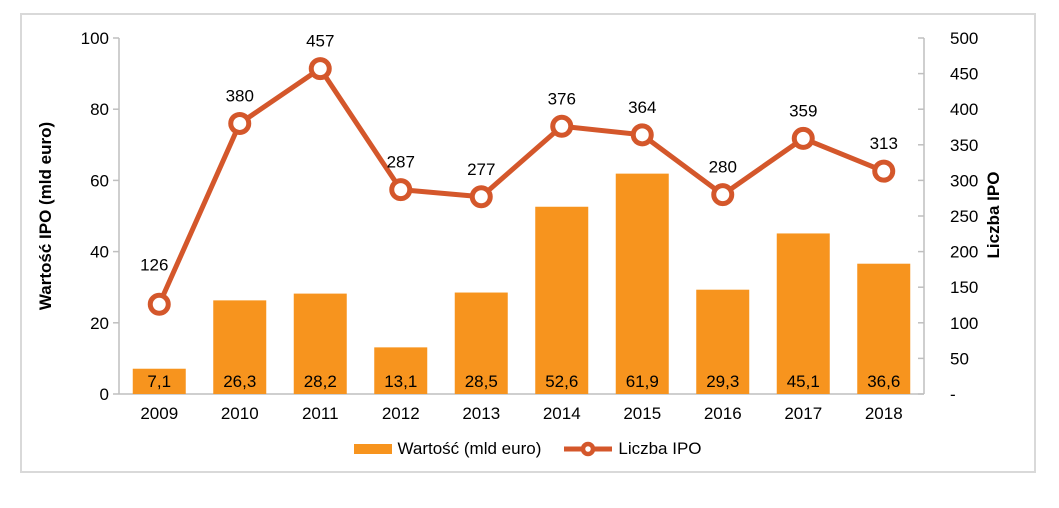  What do you see at coordinates (320, 381) in the screenshot?
I see `bar-label-2011: 28,2` at bounding box center [320, 381].